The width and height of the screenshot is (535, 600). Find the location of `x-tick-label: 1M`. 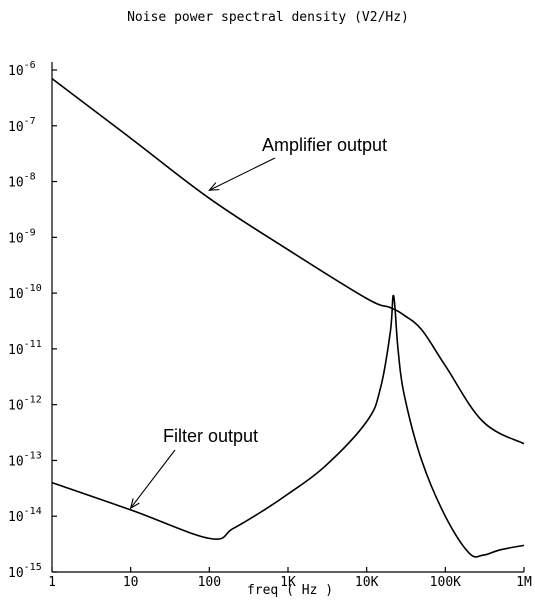

x-tick-label: 1M is located at coordinates (524, 582).